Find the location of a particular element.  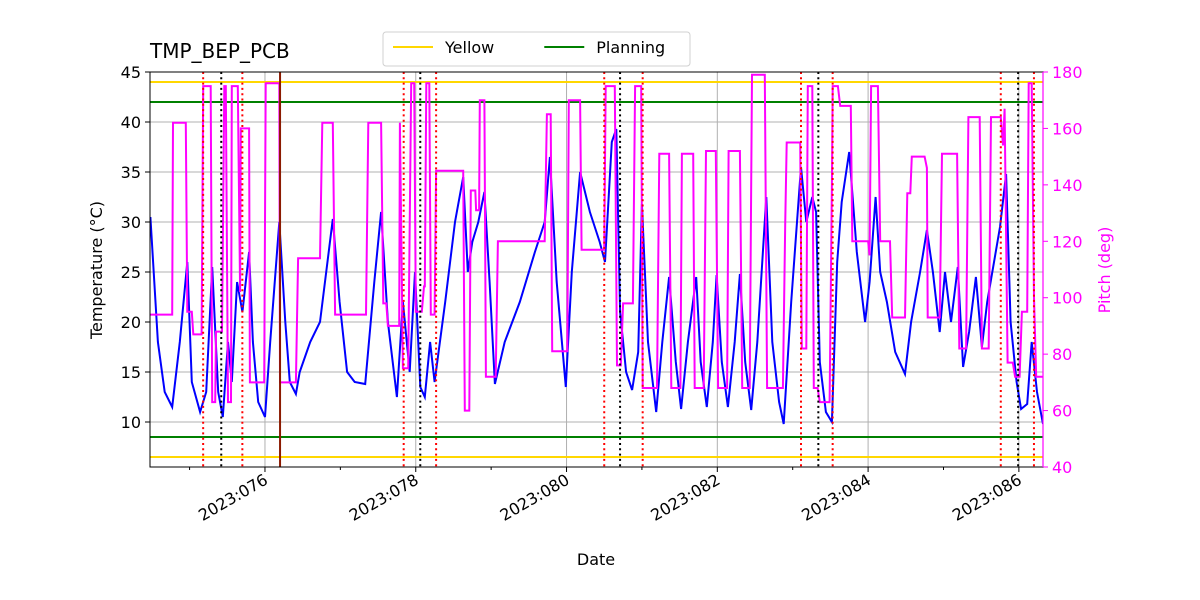

y2-tick-label: 60 is located at coordinates (1062, 411).